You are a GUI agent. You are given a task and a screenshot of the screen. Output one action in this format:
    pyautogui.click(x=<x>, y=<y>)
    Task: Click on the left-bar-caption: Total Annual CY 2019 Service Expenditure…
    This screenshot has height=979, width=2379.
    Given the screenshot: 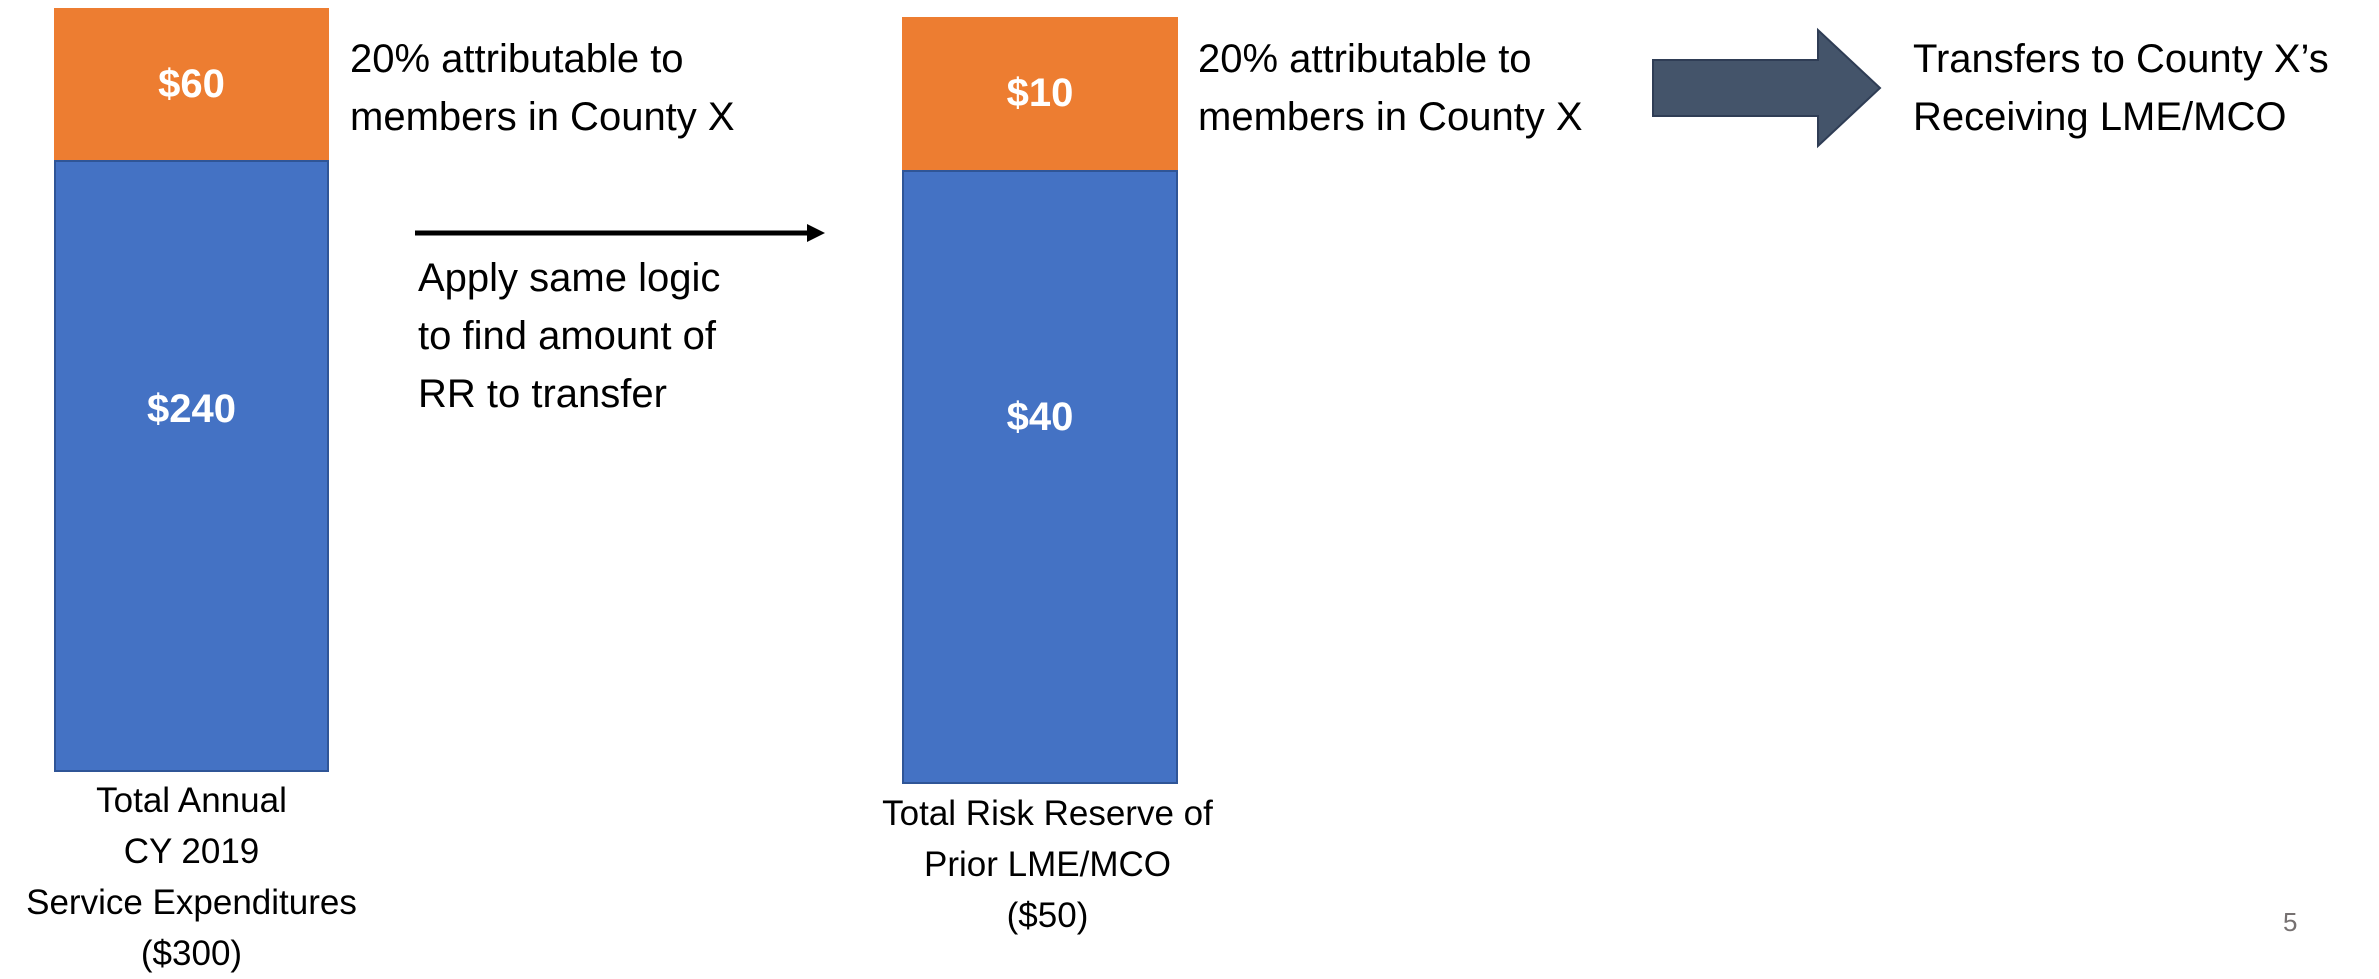 What is the action you would take?
    pyautogui.click(x=191, y=877)
    